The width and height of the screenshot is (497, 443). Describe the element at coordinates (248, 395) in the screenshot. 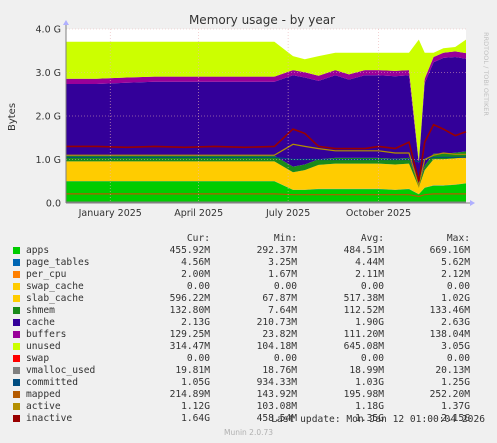

I see `legend-row-mapped: mapped 214.89M 143.92M 195.98M 252.20M` at that location.